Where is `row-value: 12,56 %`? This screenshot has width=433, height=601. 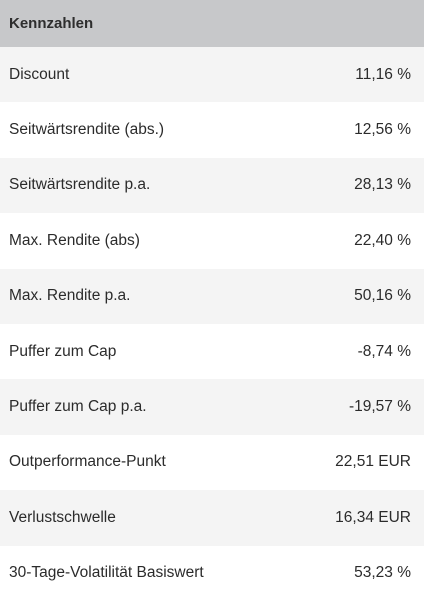
row-value: 12,56 % is located at coordinates (382, 130).